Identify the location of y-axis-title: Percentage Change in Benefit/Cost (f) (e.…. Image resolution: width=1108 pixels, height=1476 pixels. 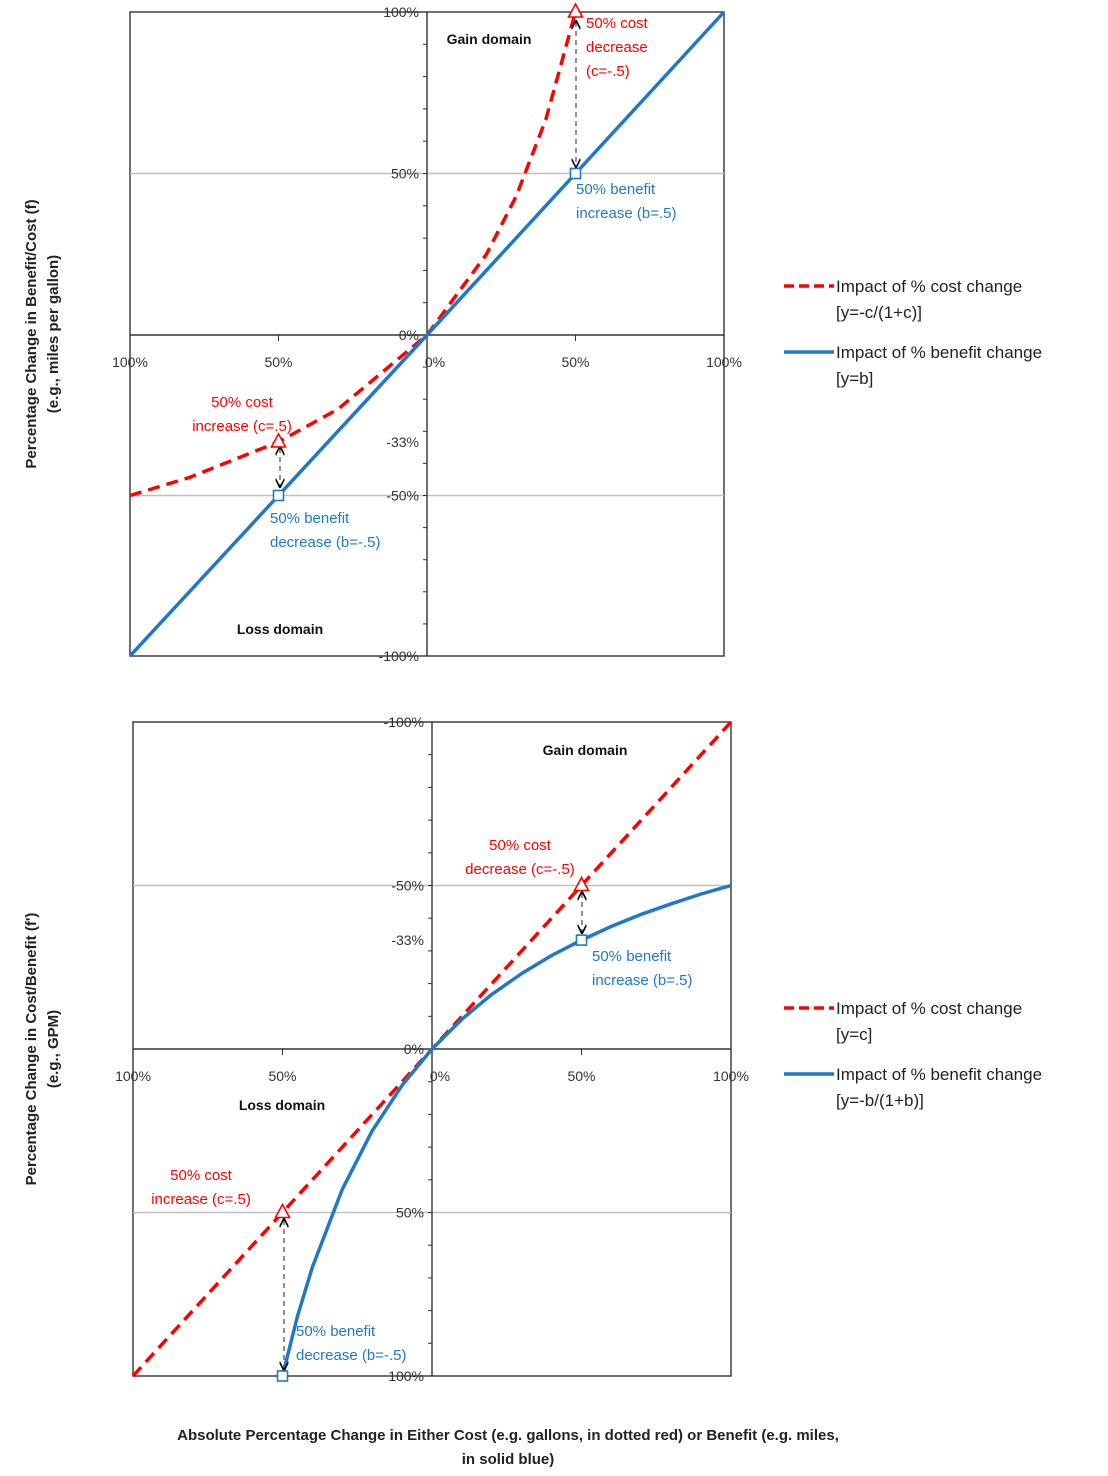
(42, 333).